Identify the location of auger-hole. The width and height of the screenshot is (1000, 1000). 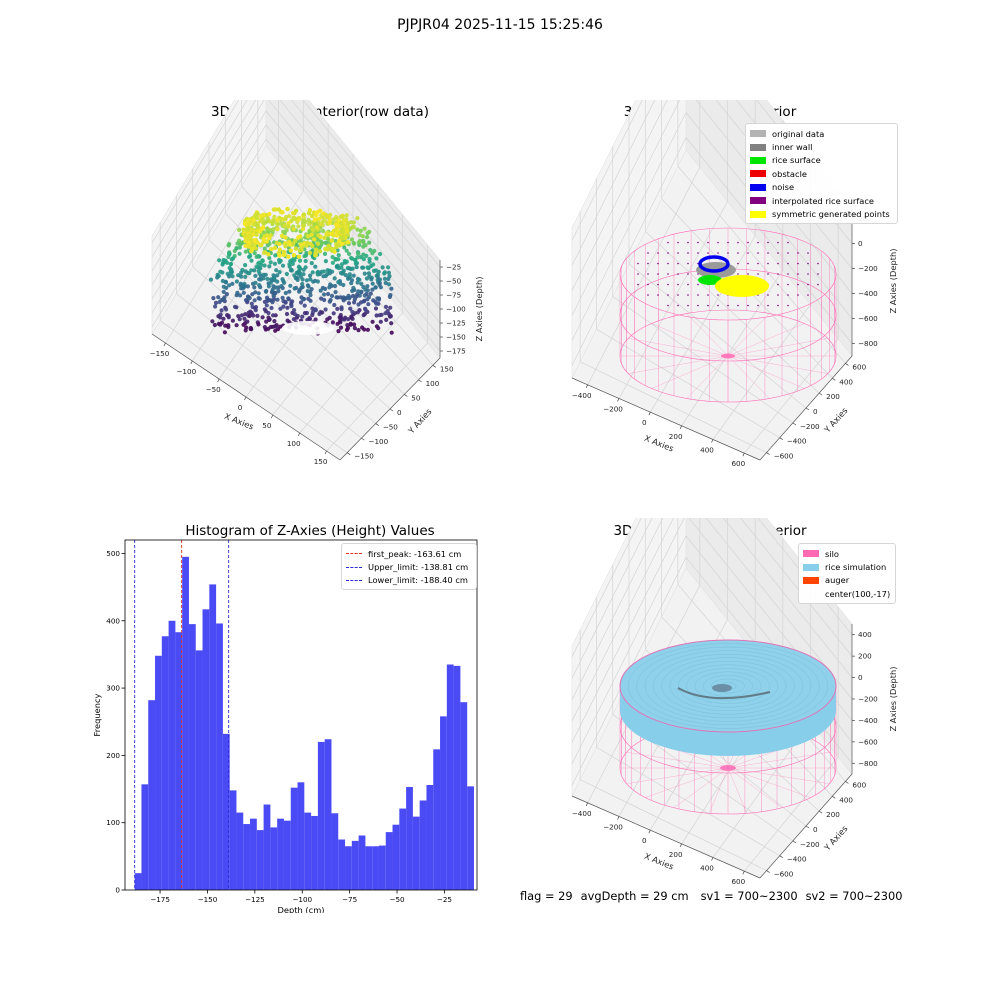
(722, 688).